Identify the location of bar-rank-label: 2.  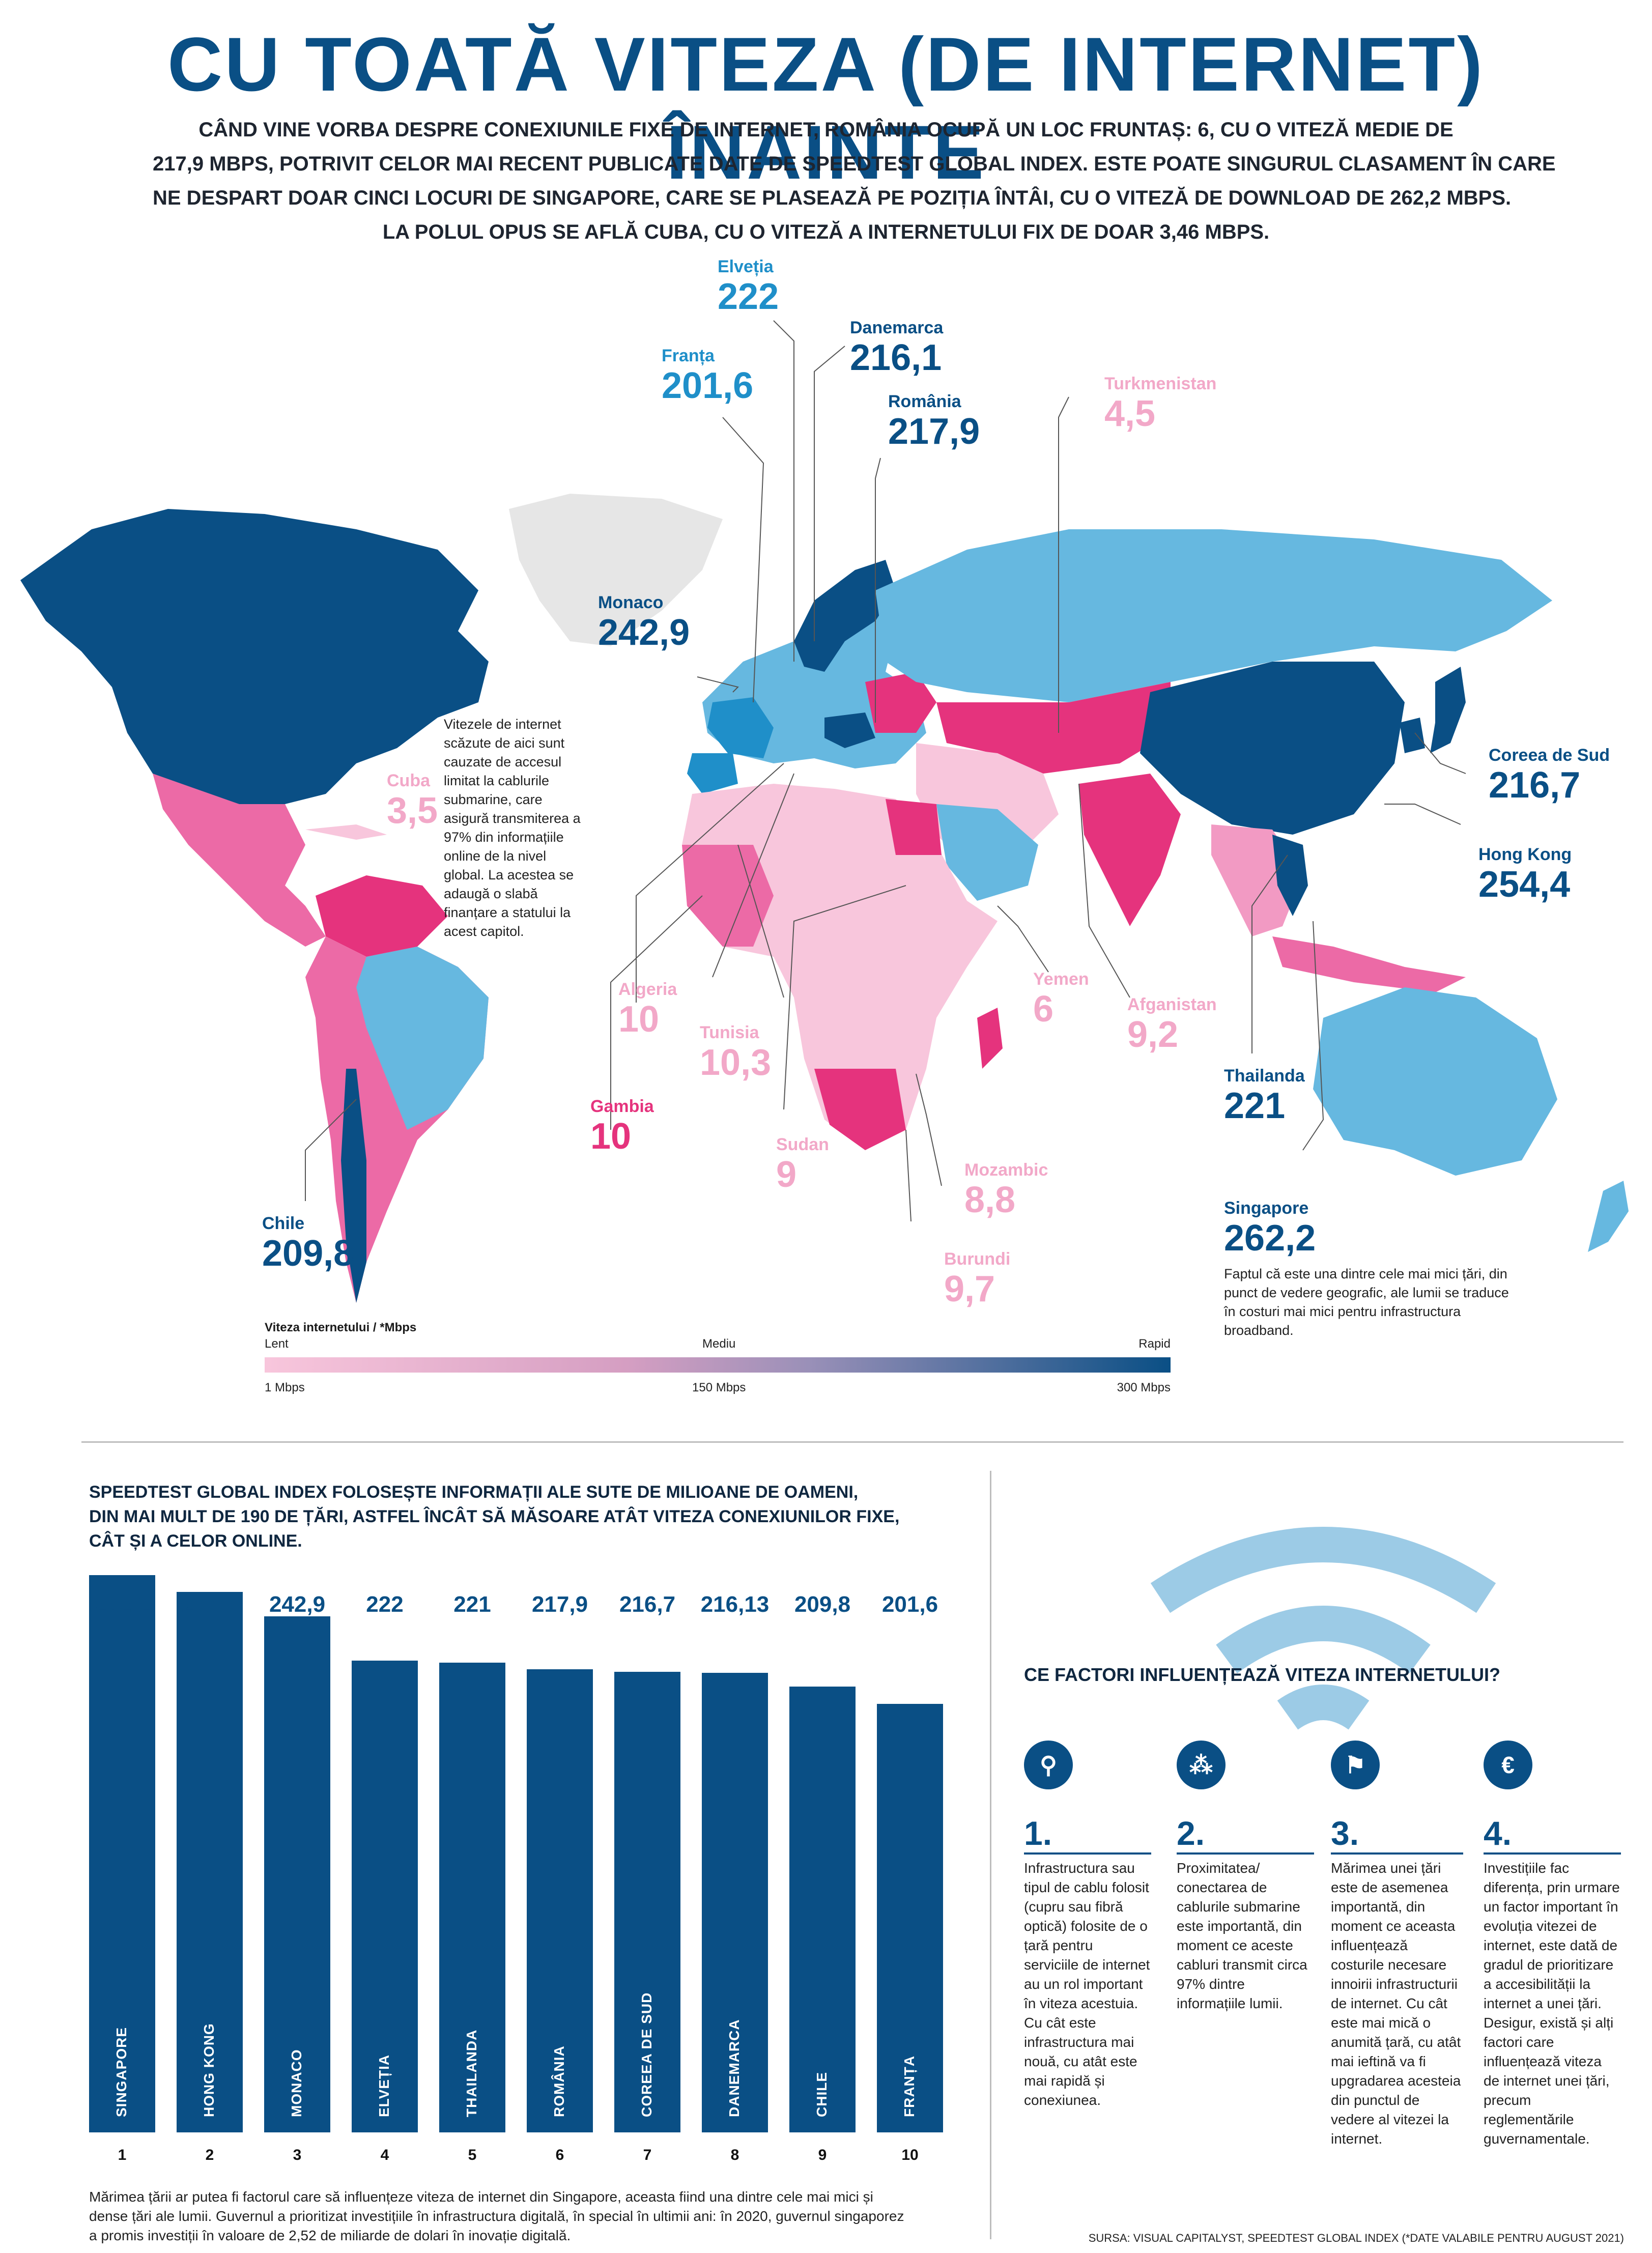
(209, 2155).